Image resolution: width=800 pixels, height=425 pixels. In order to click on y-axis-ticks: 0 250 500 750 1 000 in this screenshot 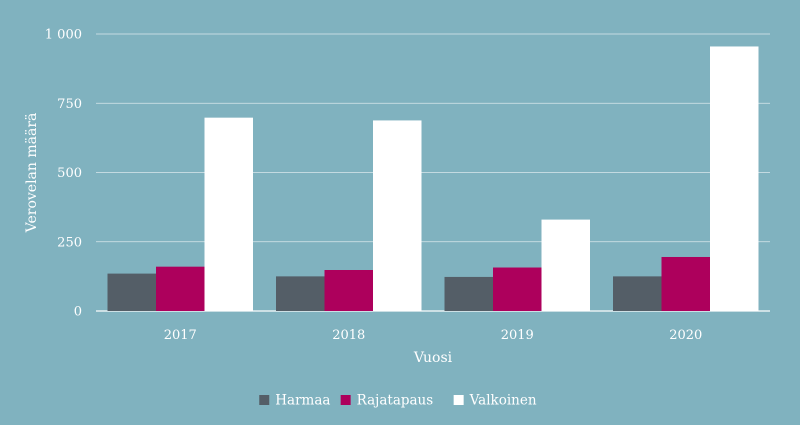, I will do `click(63, 174)`.